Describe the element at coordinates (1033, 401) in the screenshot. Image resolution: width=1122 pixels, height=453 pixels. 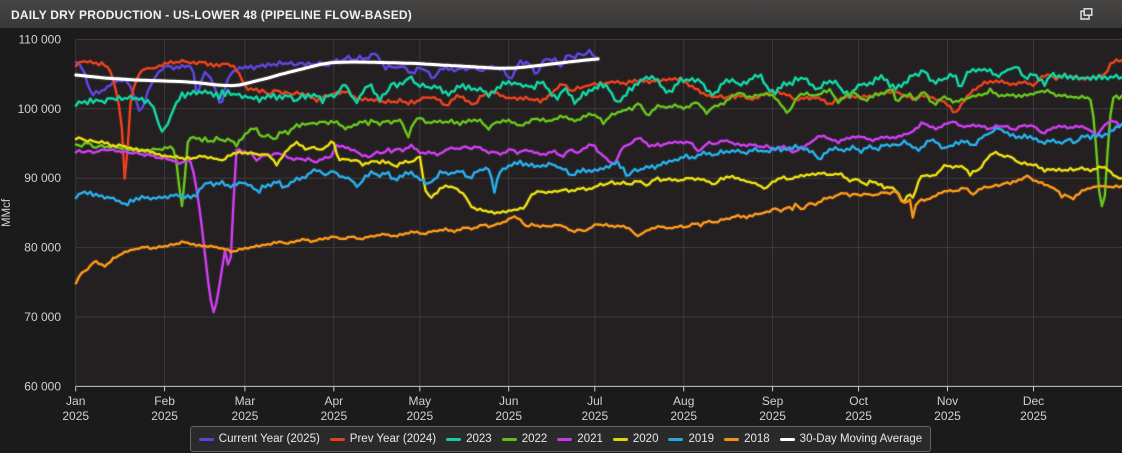
I see `svg-text: Dec` at that location.